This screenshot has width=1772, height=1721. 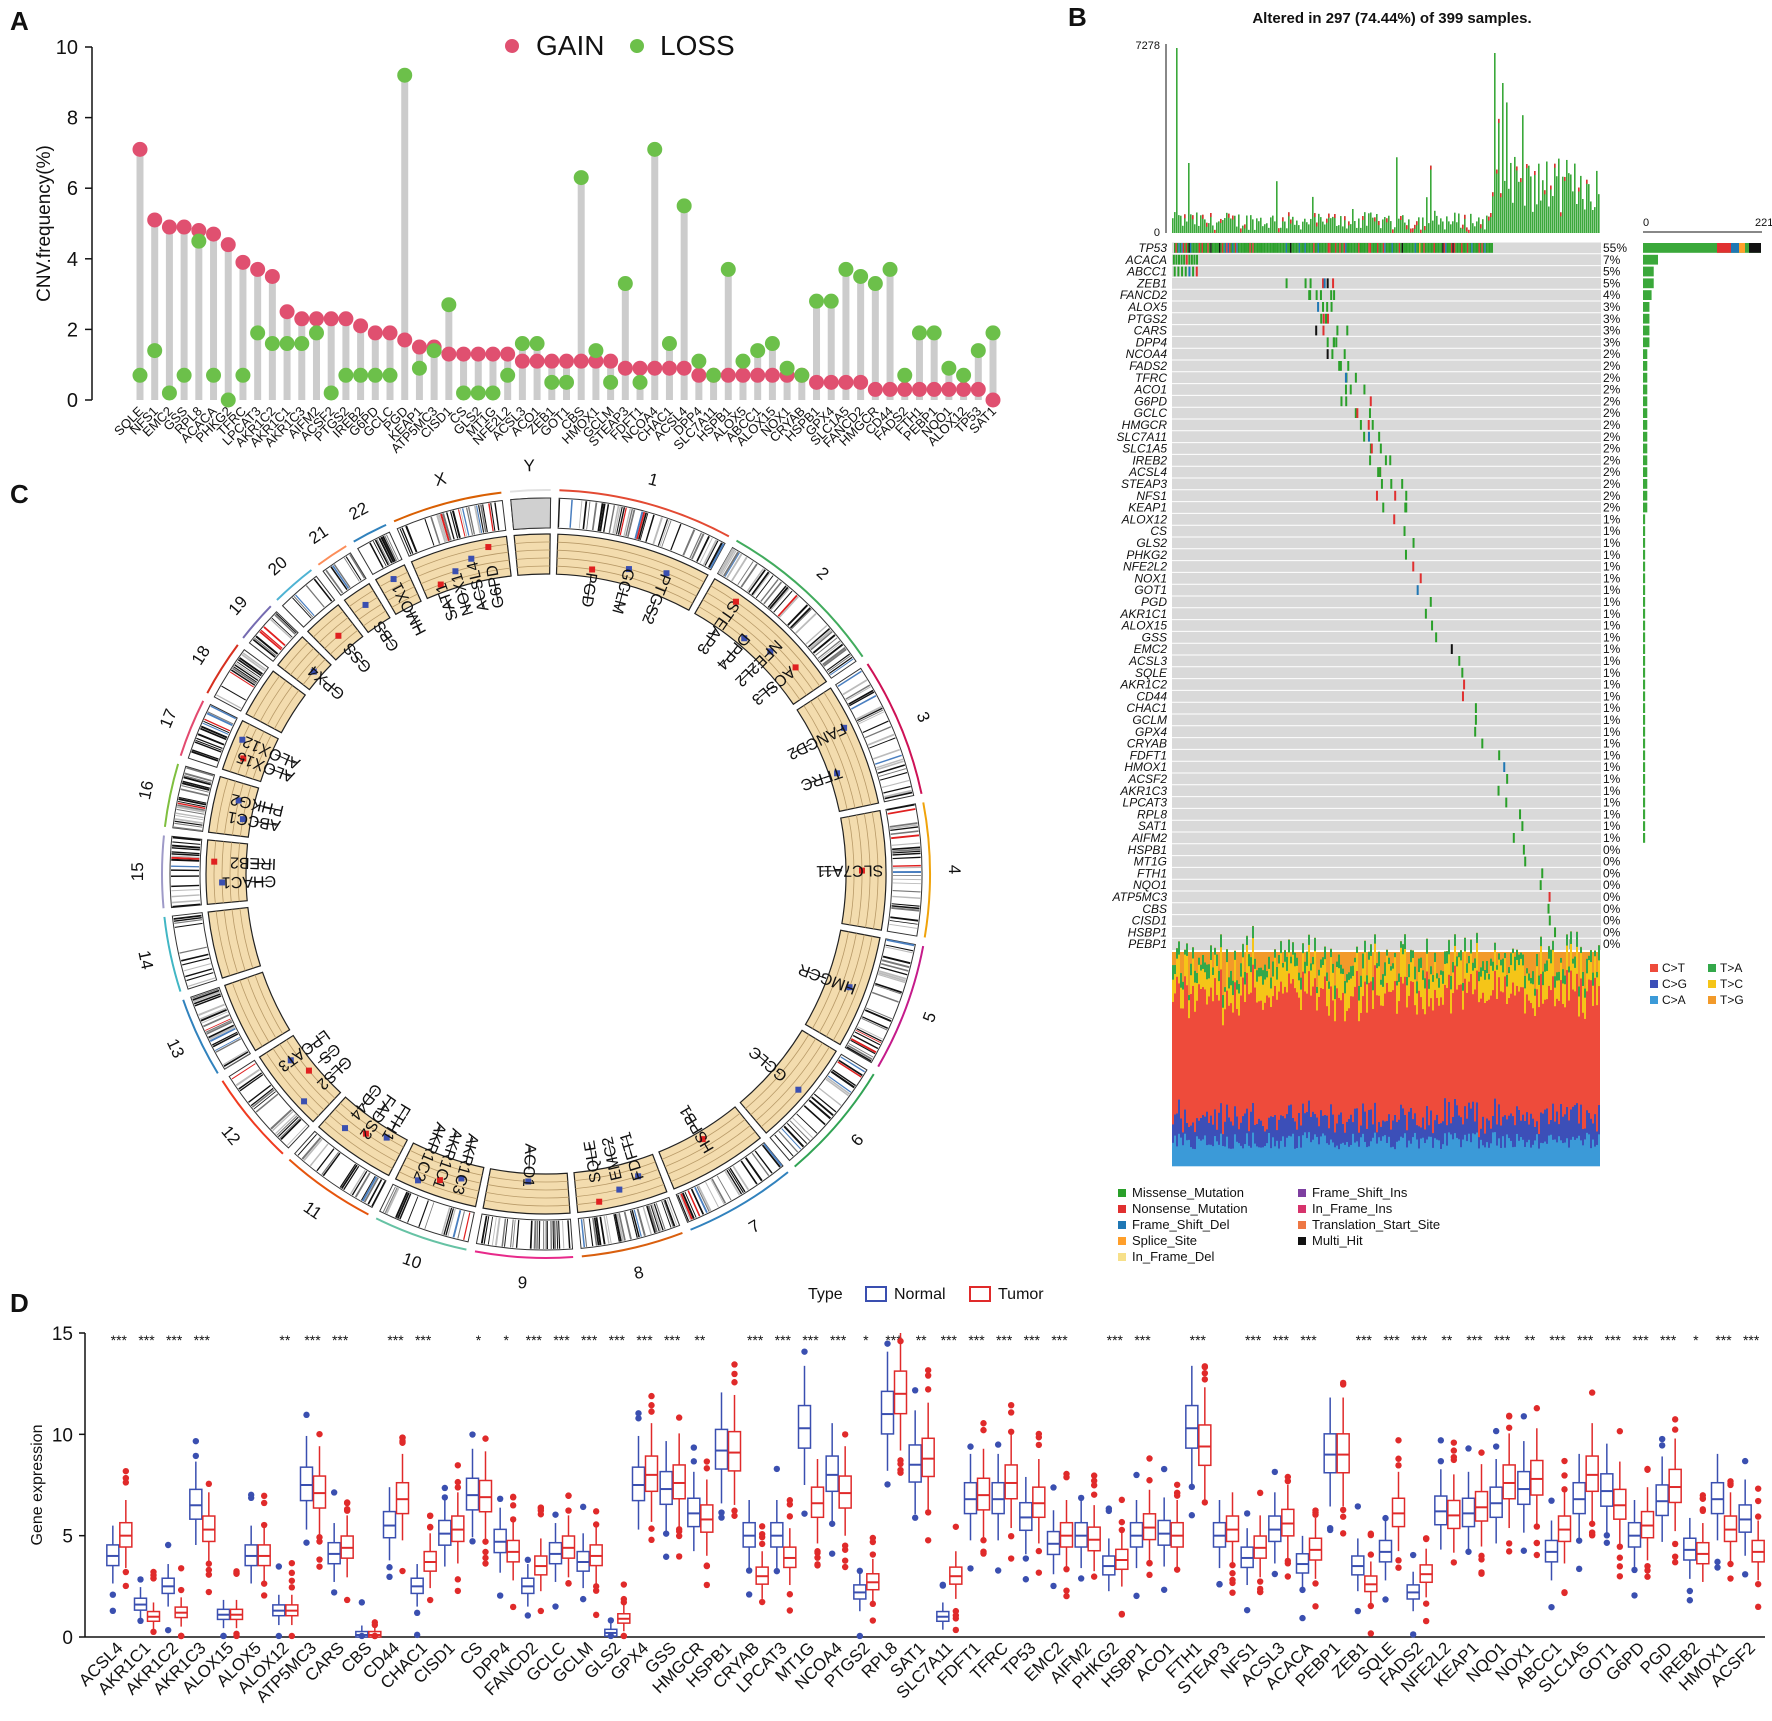 What do you see at coordinates (1612, 885) in the screenshot?
I see `b-percent-label: 0%` at bounding box center [1612, 885].